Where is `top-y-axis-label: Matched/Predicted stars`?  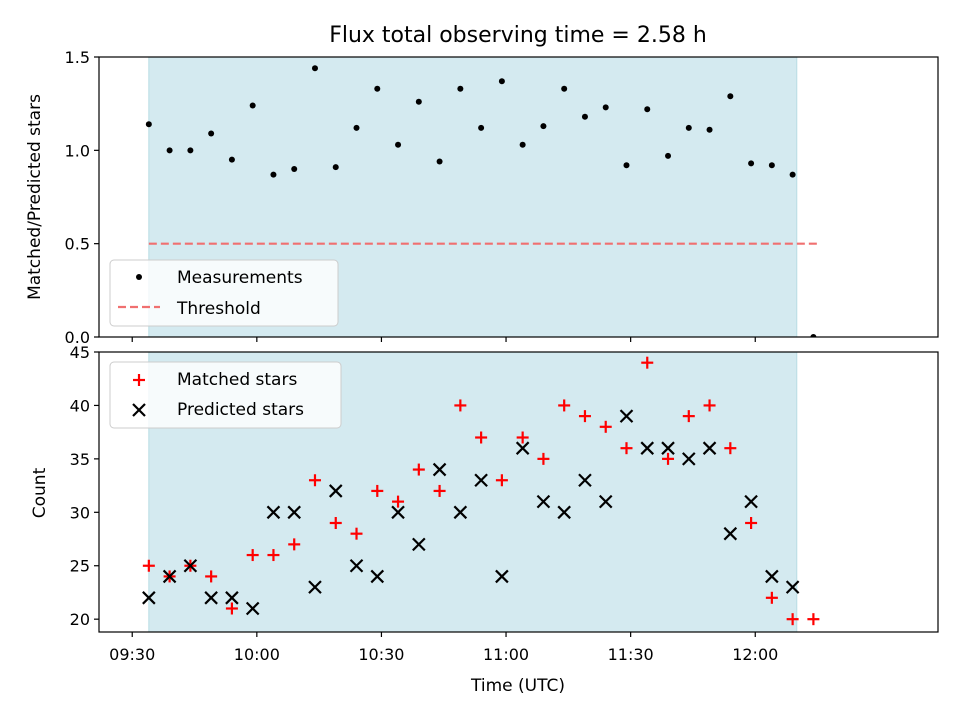
top-y-axis-label: Matched/Predicted stars is located at coordinates (35, 197).